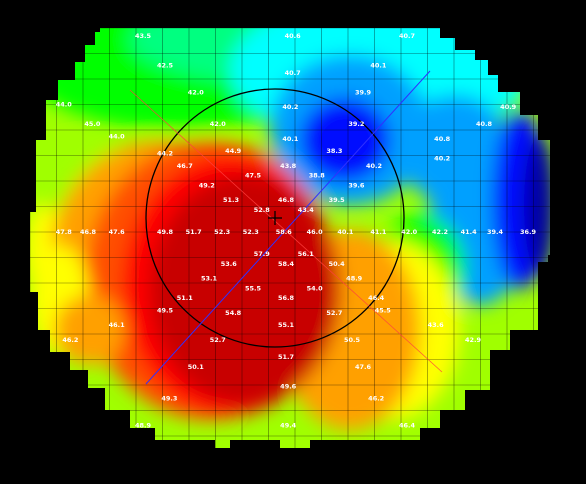  What do you see at coordinates (231, 200) in the screenshot?
I see `value-label: 51.3` at bounding box center [231, 200].